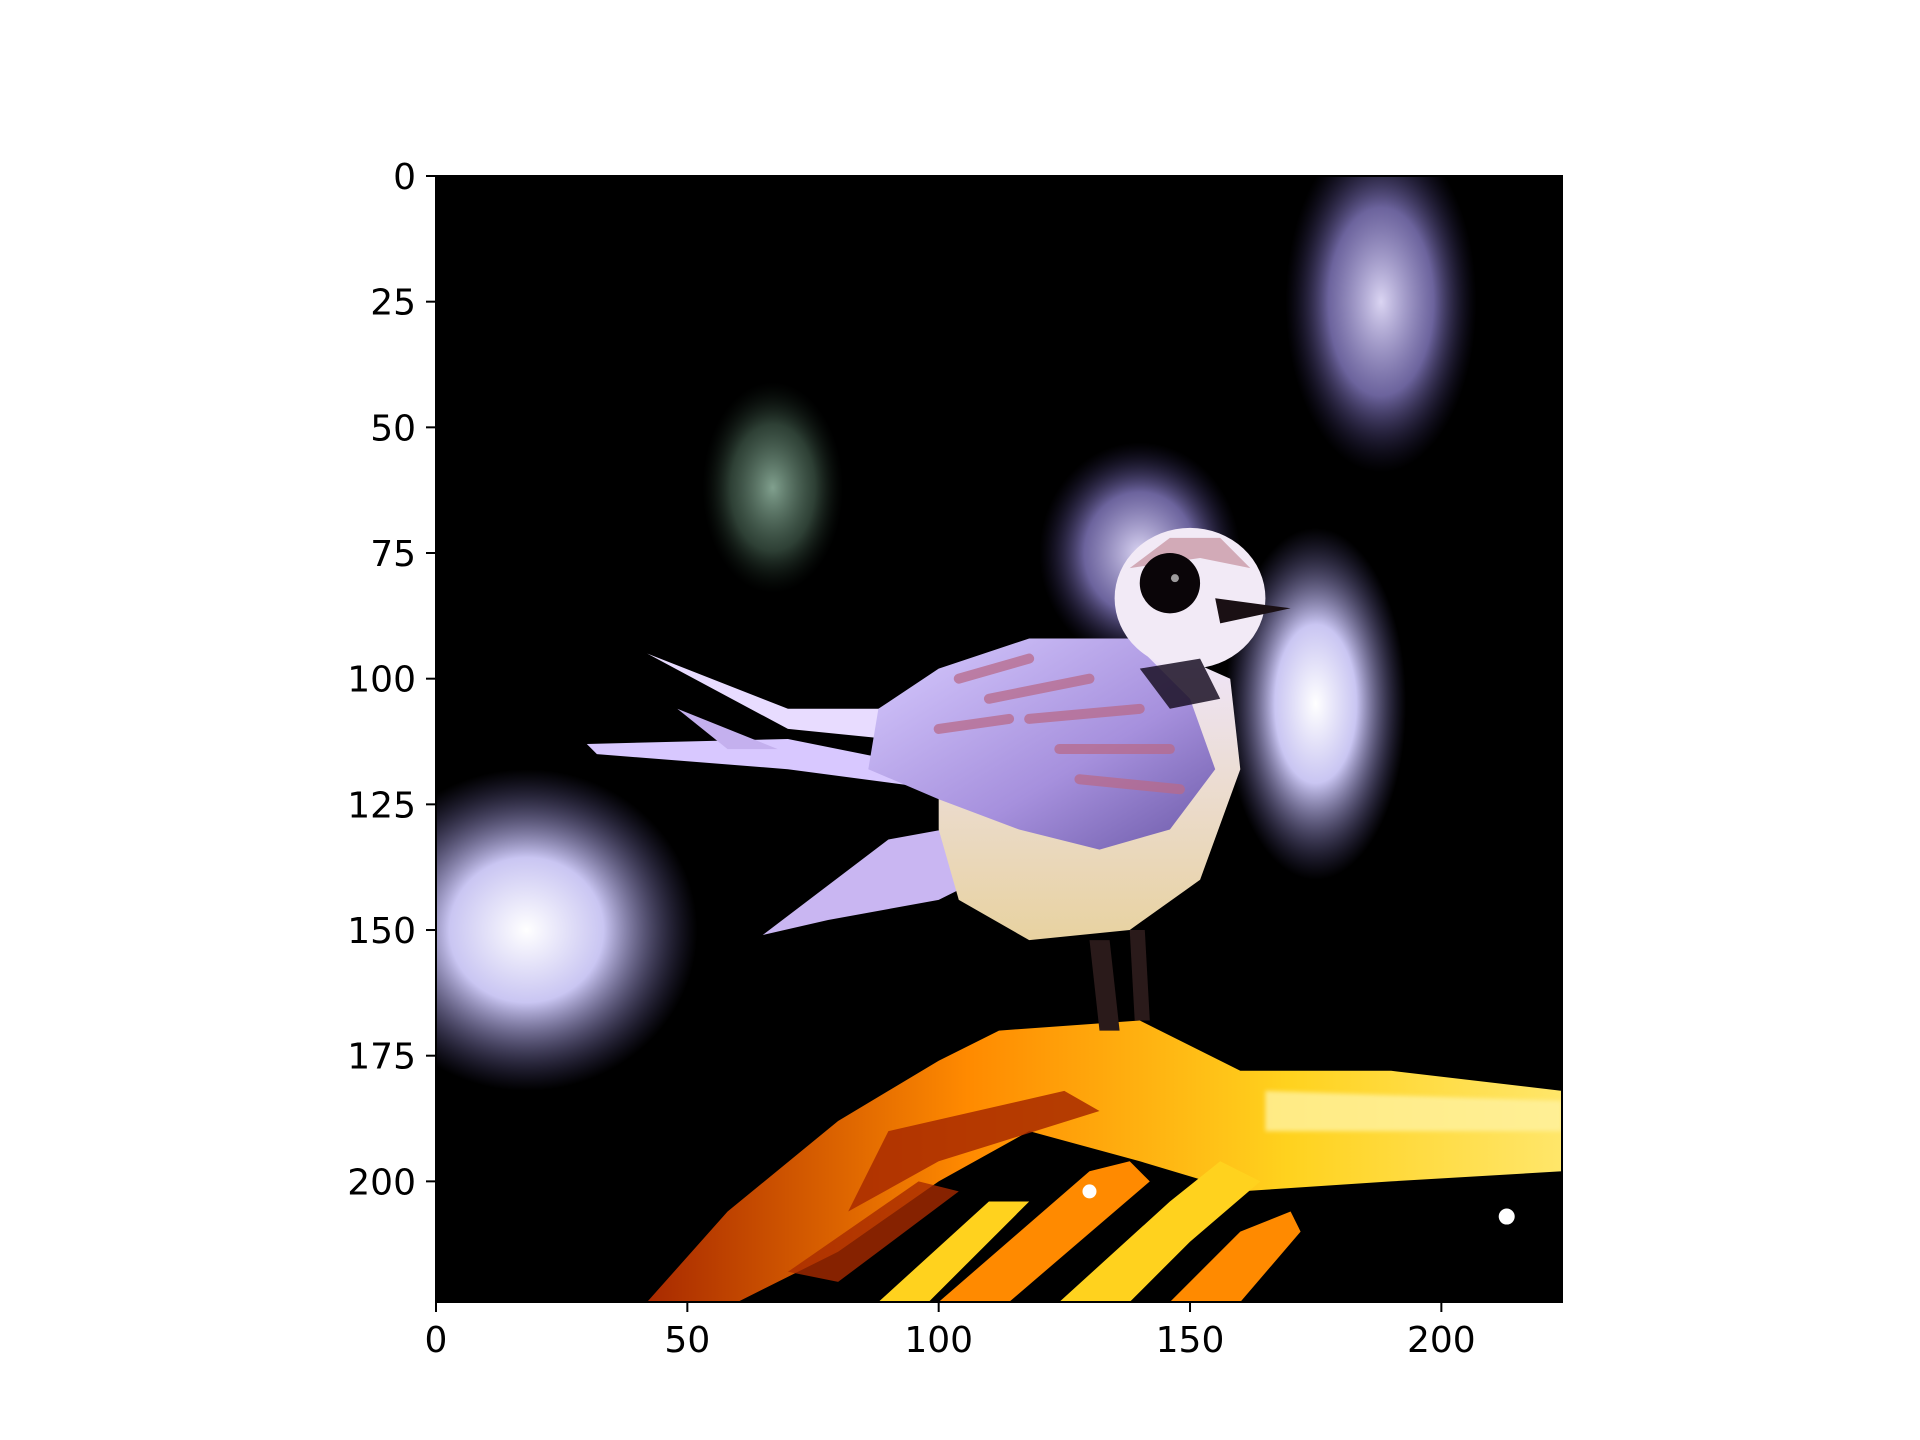 The width and height of the screenshot is (1920, 1440). I want to click on bird-beak, so click(1253, 611).